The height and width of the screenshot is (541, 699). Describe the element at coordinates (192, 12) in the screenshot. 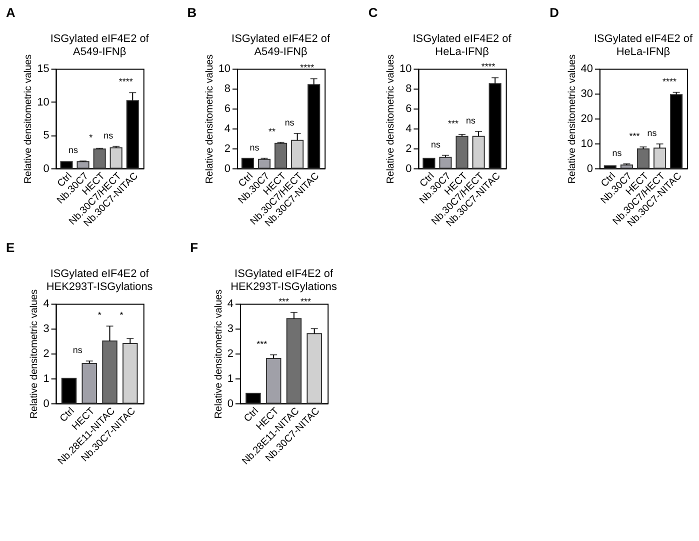

I see `text: B` at that location.